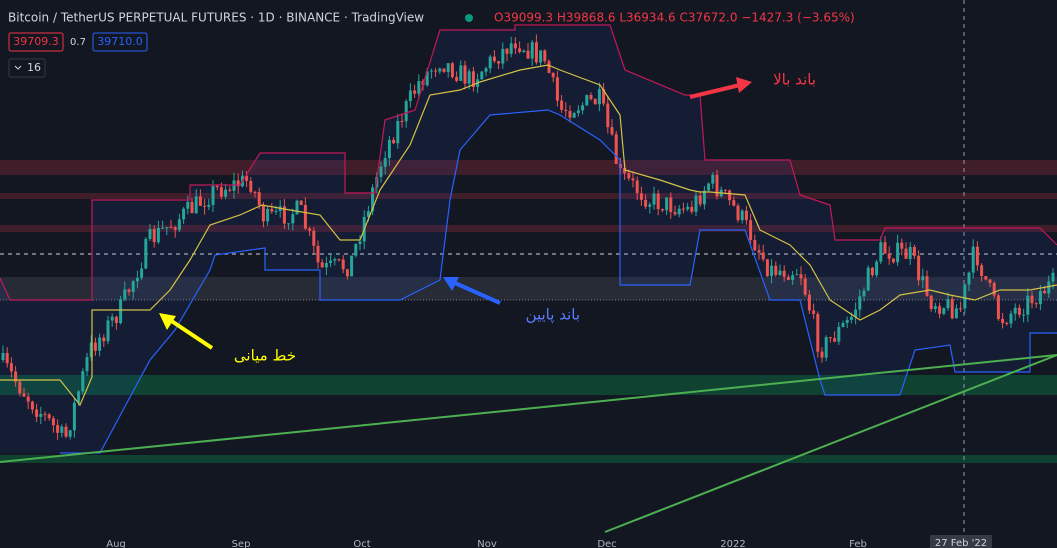 The height and width of the screenshot is (548, 1057). Describe the element at coordinates (830, 443) in the screenshot. I see `trend-line` at that location.